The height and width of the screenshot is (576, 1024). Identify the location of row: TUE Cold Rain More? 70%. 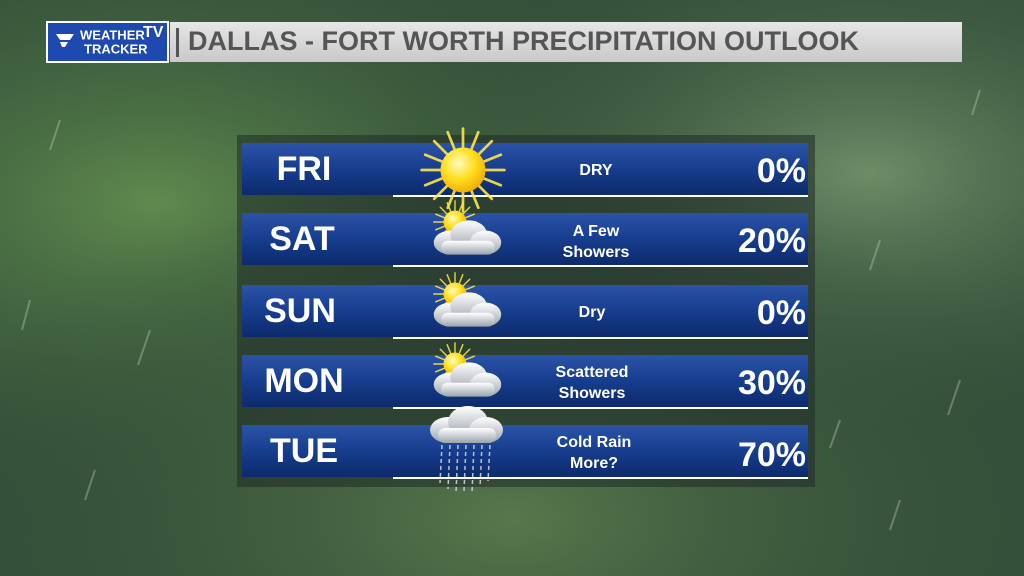
(525, 450).